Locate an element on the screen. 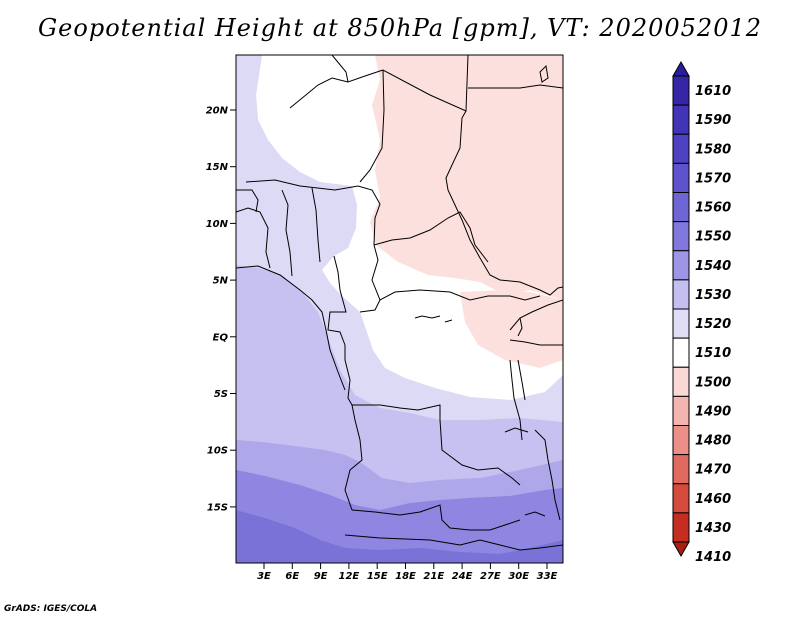 This screenshot has height=618, width=800. lon-tick-label: 3E is located at coordinates (264, 576).